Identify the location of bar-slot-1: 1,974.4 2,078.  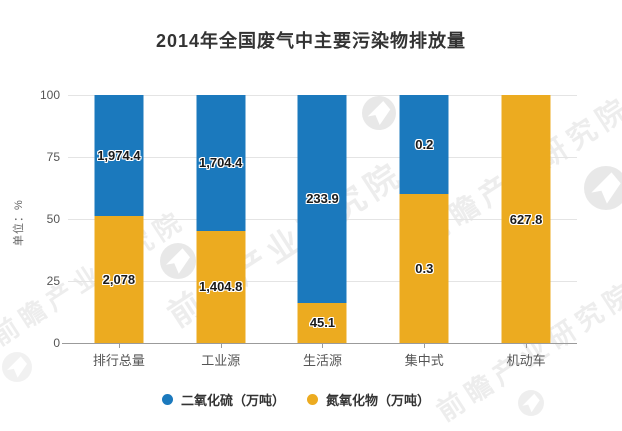
(119, 221).